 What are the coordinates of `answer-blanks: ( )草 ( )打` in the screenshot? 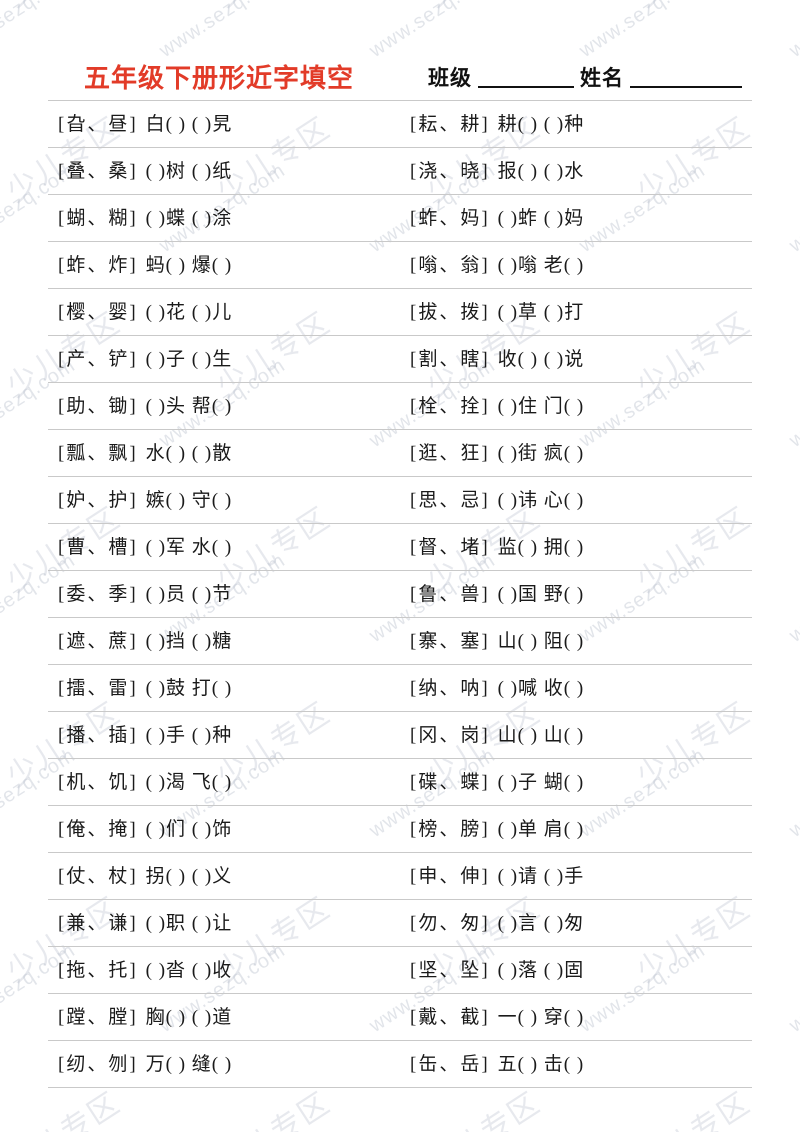 It's located at (541, 312).